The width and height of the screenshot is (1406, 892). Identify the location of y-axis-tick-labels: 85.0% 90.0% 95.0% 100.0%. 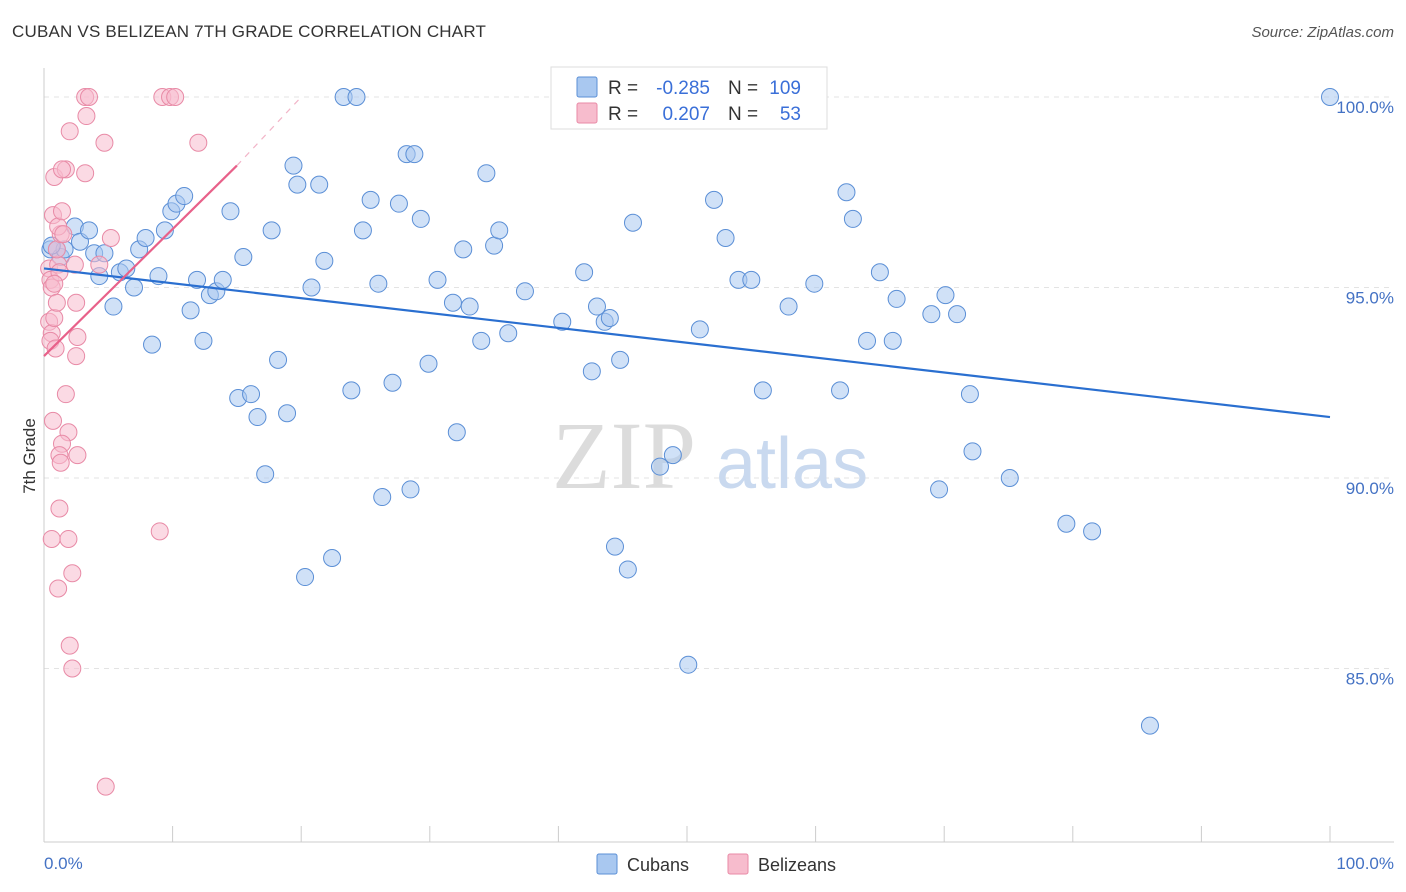
(1365, 393).